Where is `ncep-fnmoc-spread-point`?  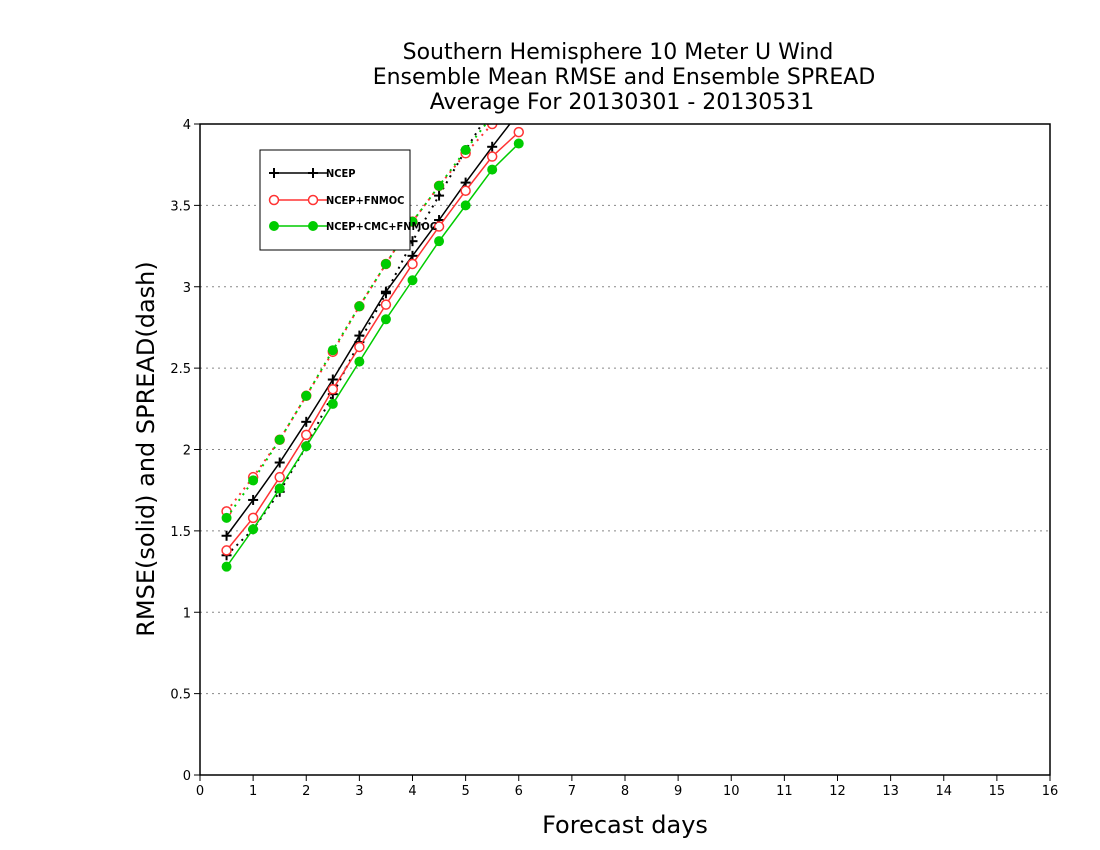 ncep-fnmoc-spread-point is located at coordinates (492, 127).